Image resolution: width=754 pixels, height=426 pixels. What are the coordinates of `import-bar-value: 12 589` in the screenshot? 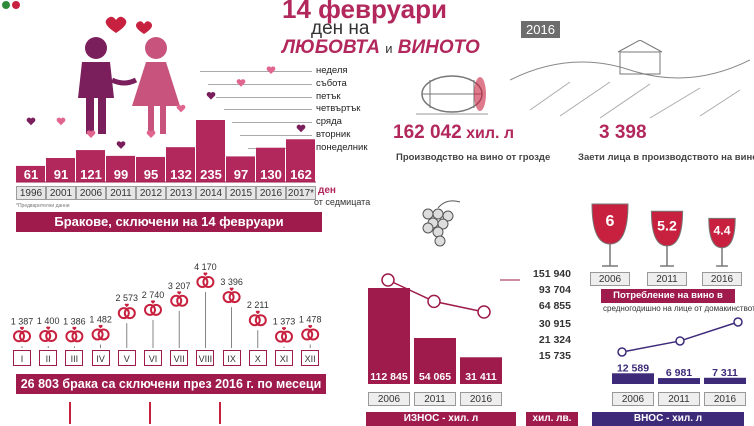 It's located at (633, 368).